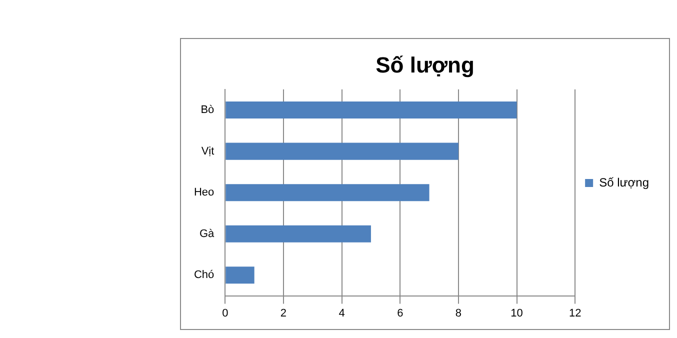 Image resolution: width=677 pixels, height=338 pixels. I want to click on x-tick-label: 8, so click(458, 313).